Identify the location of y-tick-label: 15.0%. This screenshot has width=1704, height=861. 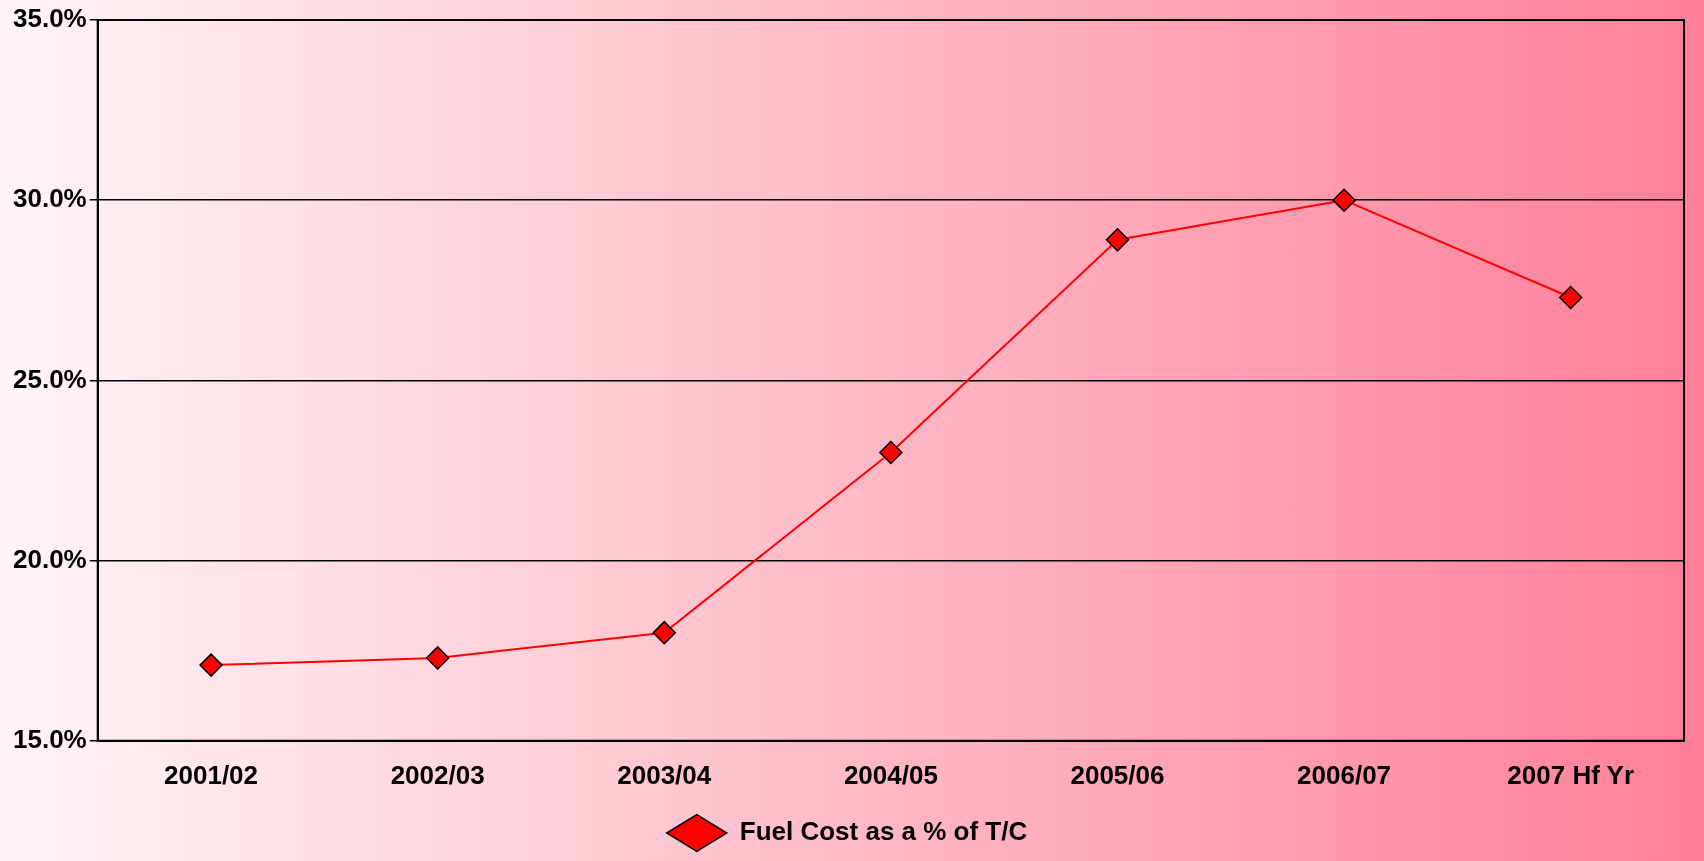
(49, 738).